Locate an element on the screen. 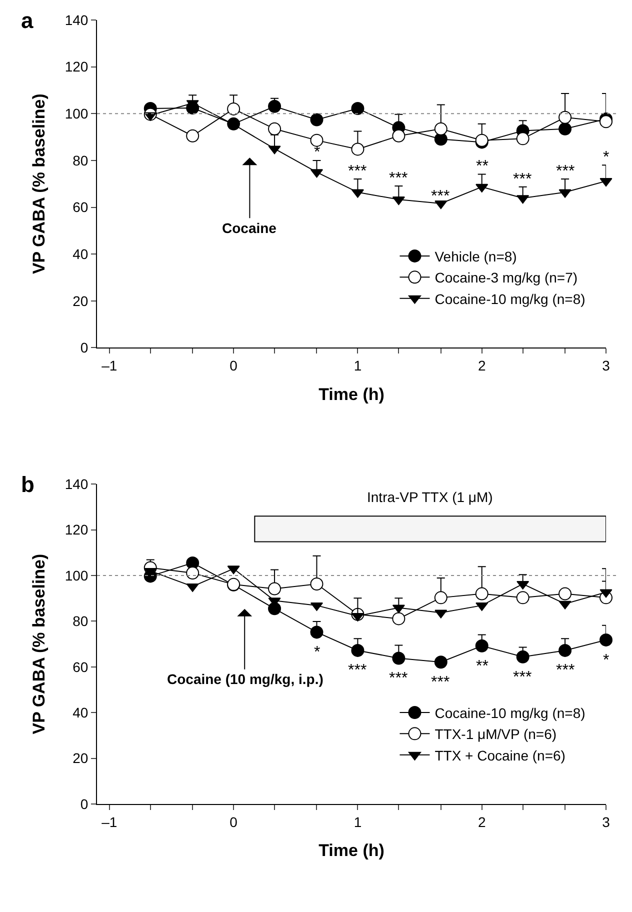  legend-label: TTX-1 μM/VP (n=6) is located at coordinates (495, 734).